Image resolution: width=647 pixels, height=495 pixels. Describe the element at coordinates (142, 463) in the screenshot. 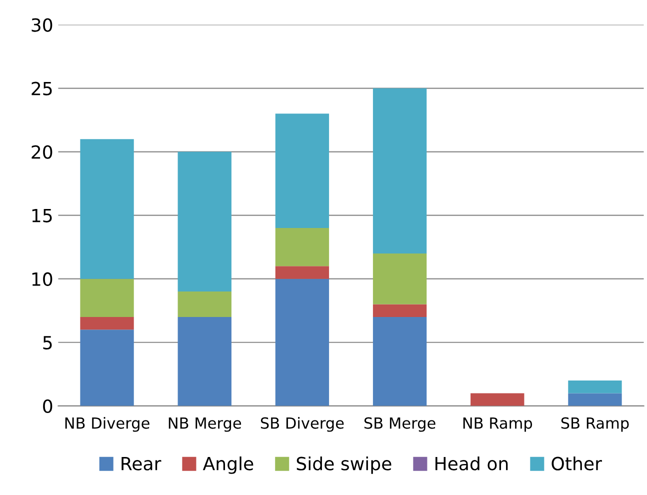

I see `legend-label: Rear` at that location.